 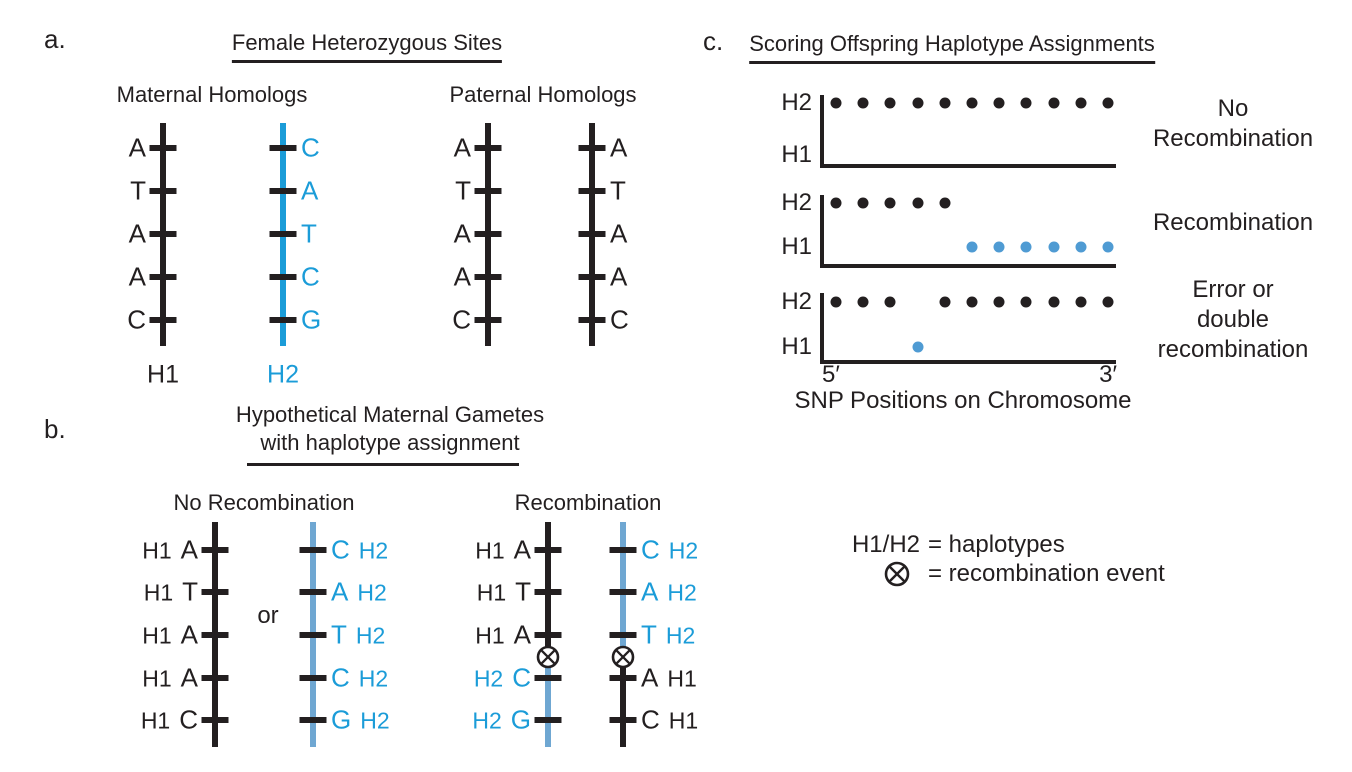 I want to click on x-axis-caption: SNP Positions on Chromosome, so click(x=963, y=400).